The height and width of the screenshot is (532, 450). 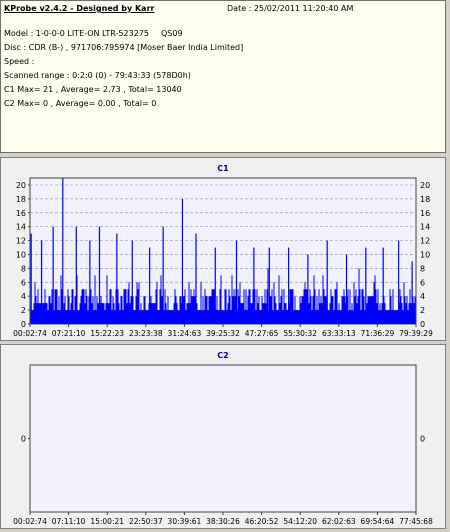 What do you see at coordinates (223, 168) in the screenshot?
I see `c1-chart-title: C1` at bounding box center [223, 168].